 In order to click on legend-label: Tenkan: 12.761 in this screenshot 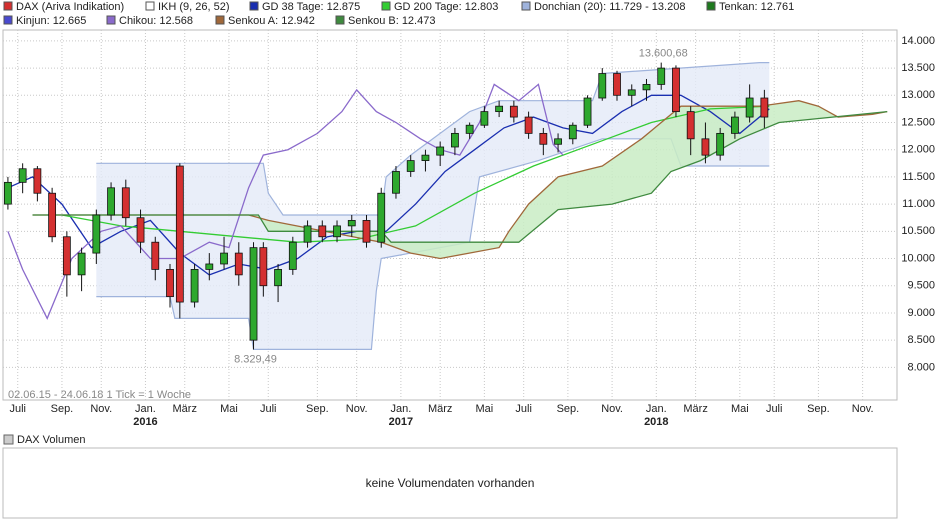, I will do `click(756, 7)`.